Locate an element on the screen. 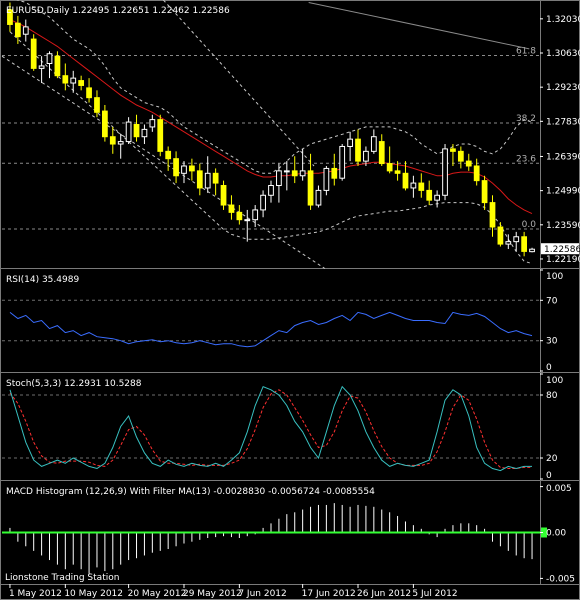 Image resolution: width=580 pixels, height=600 pixels. macd-axis-label: 0.005 is located at coordinates (559, 489).